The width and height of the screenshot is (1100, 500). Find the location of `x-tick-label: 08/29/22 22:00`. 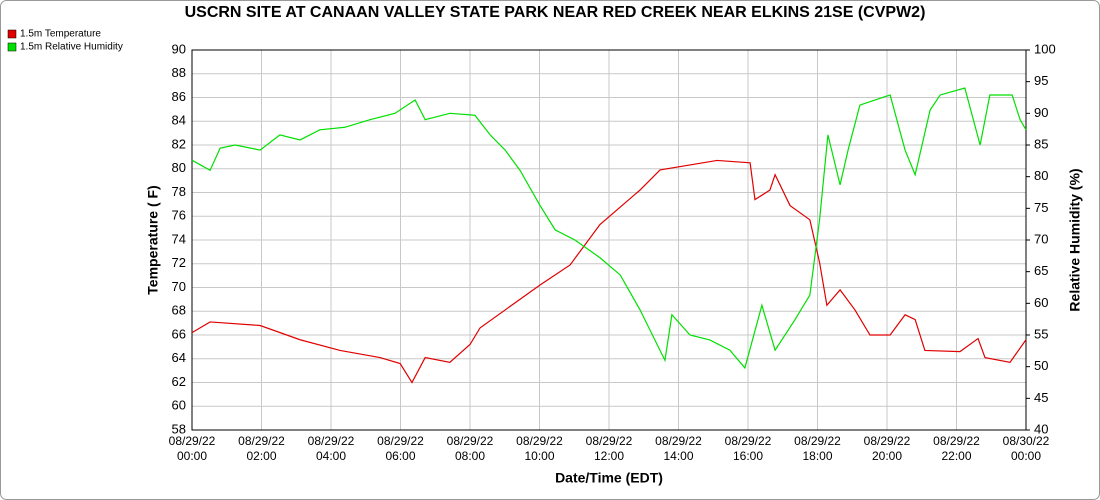

x-tick-label: 08/29/22 22:00 is located at coordinates (956, 448).